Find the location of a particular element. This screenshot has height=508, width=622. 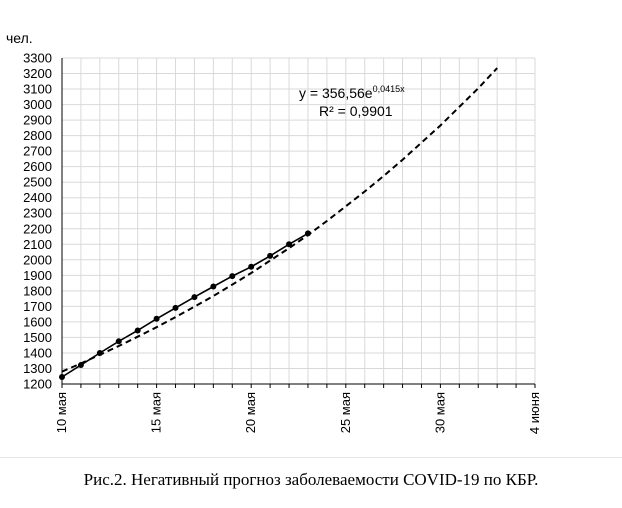

y-tick-label: 1300 is located at coordinates (37, 368).